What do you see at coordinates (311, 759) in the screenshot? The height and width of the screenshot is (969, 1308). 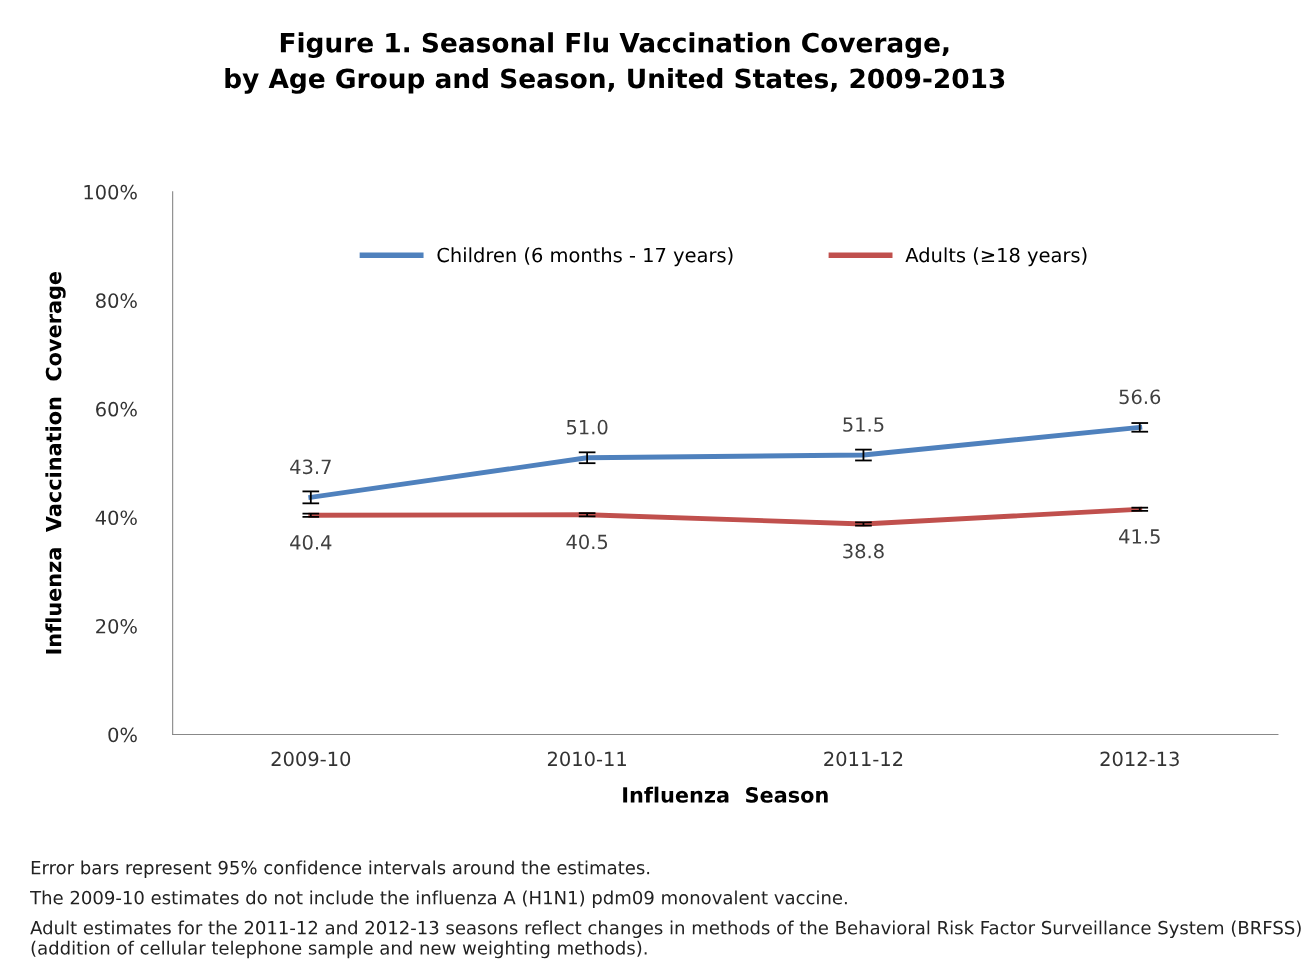 I see `x-tick-label: 2009-10` at bounding box center [311, 759].